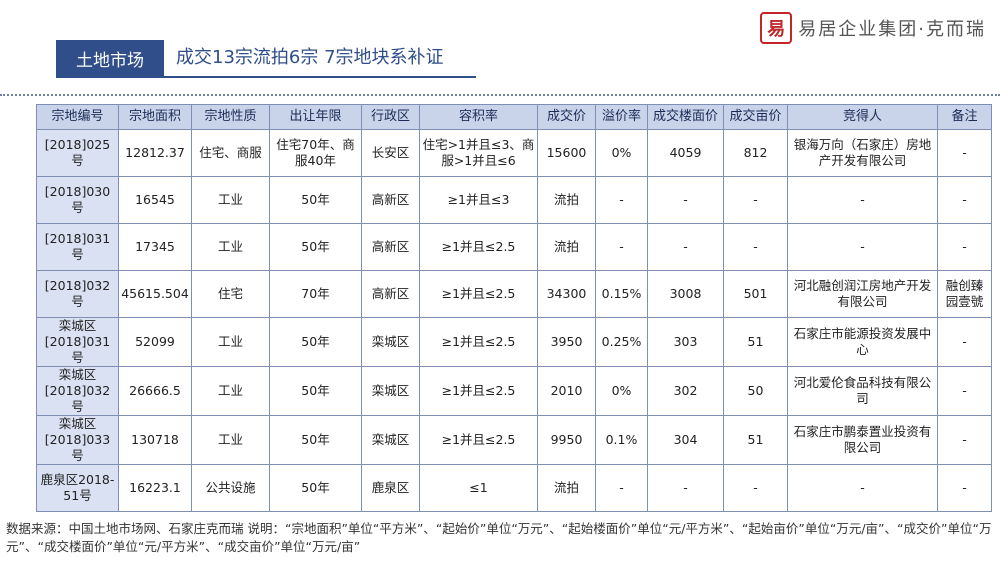  What do you see at coordinates (755, 153) in the screenshot?
I see `table-cell: 812` at bounding box center [755, 153].